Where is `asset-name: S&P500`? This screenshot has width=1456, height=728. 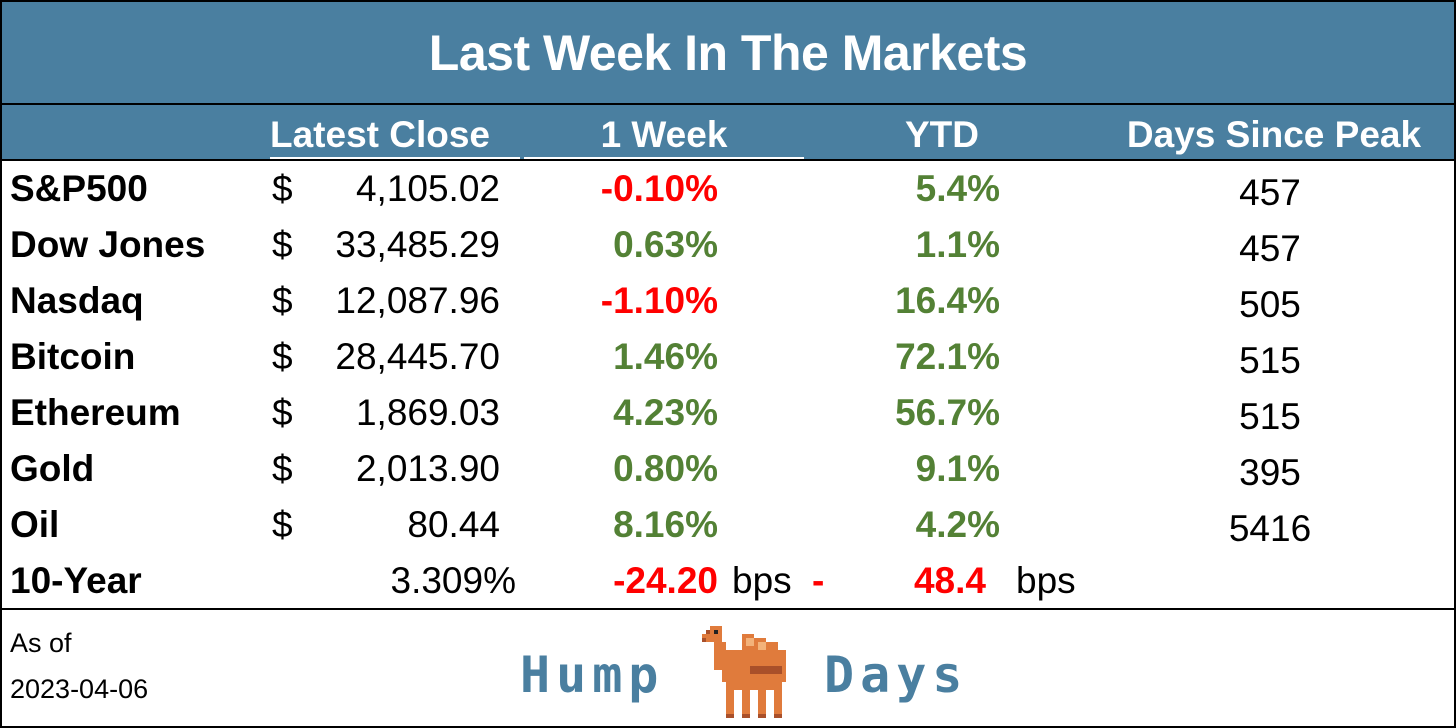
asset-name: S&P500 is located at coordinates (79, 188).